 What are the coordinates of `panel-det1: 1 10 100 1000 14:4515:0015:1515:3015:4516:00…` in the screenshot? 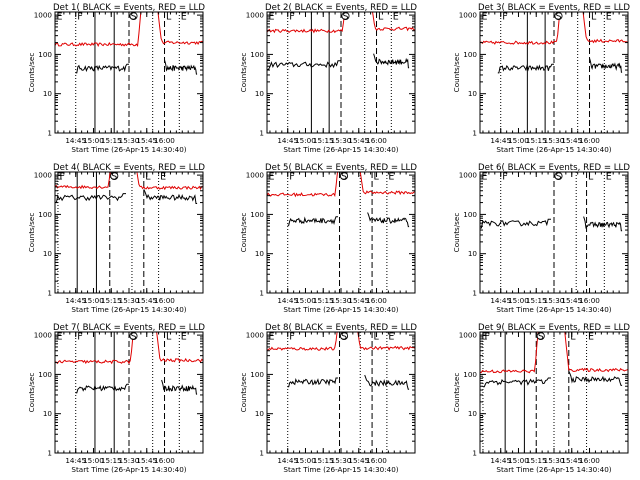 It's located at (116, 78).